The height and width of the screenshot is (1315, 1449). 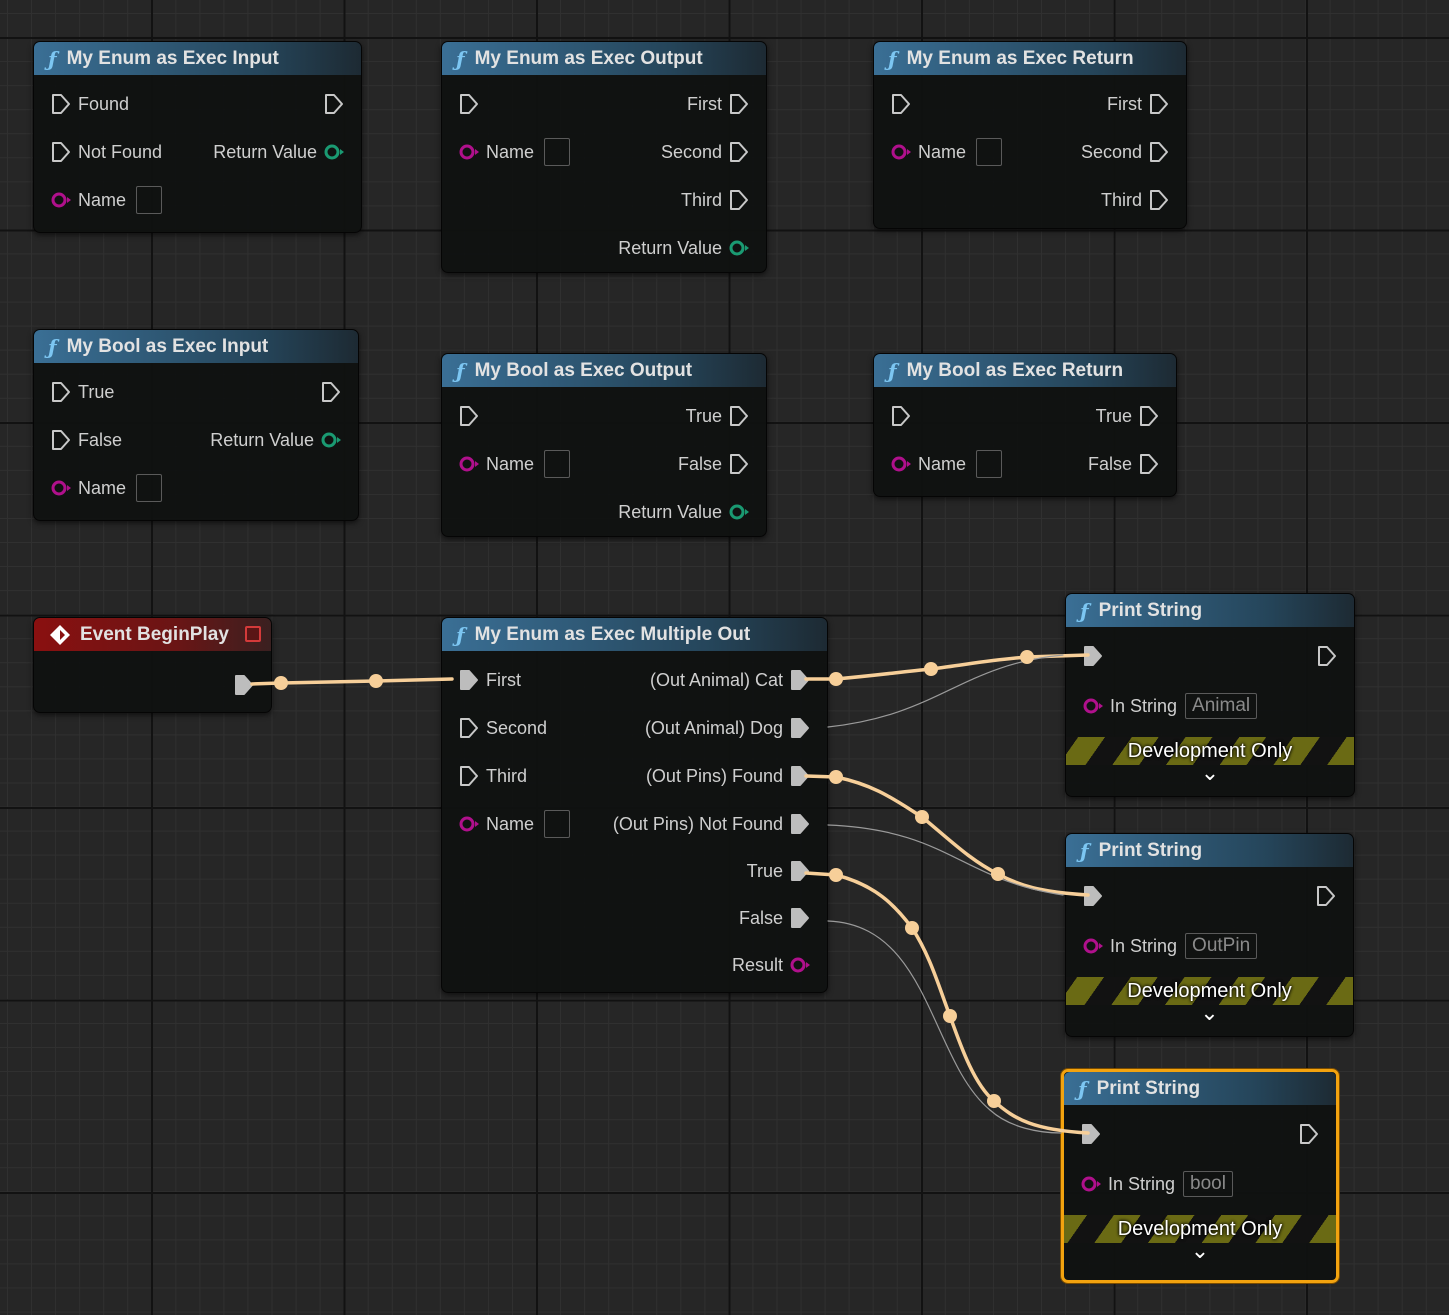 I want to click on node-header: ƒ My Bool as Exec Output, so click(x=604, y=370).